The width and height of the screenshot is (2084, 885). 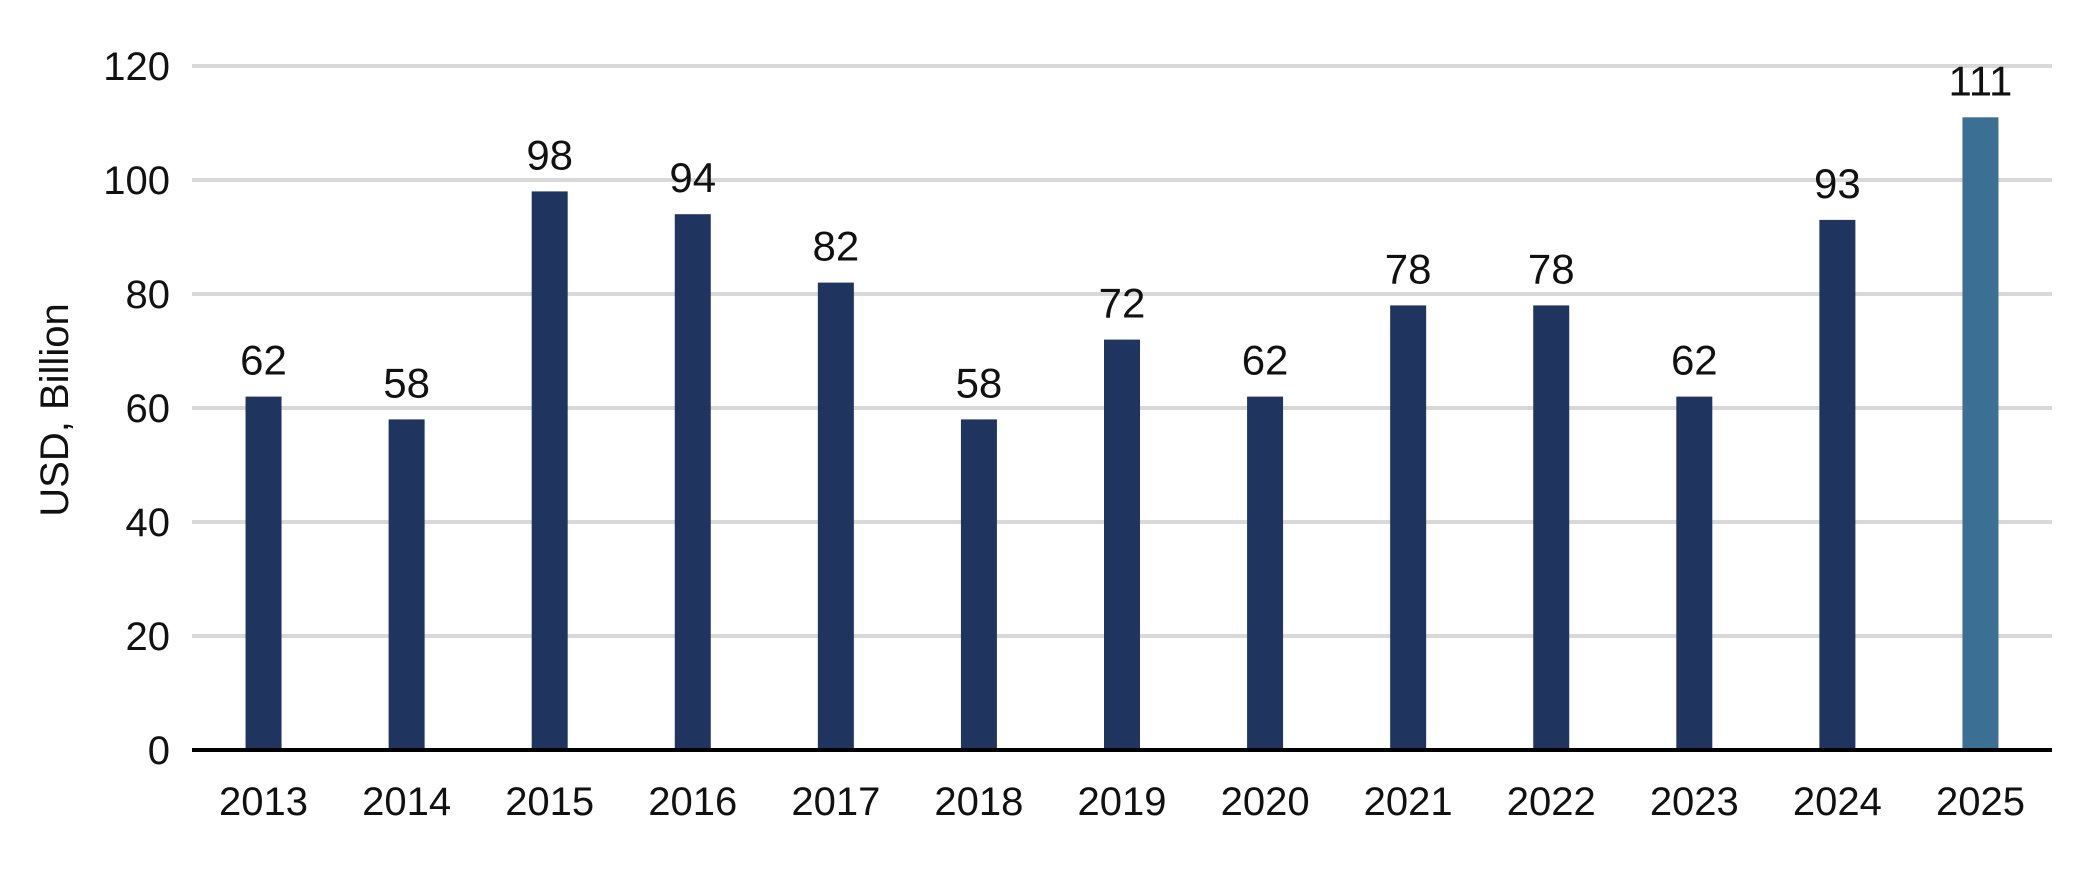 I want to click on y-tick-label: 40, so click(x=148, y=523).